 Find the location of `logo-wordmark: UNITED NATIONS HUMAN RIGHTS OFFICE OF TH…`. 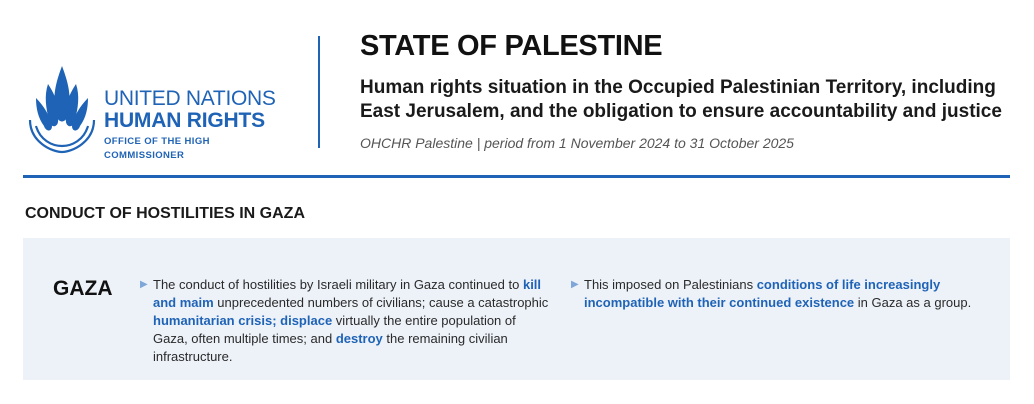

logo-wordmark: UNITED NATIONS HUMAN RIGHTS OFFICE OF TH… is located at coordinates (193, 125).